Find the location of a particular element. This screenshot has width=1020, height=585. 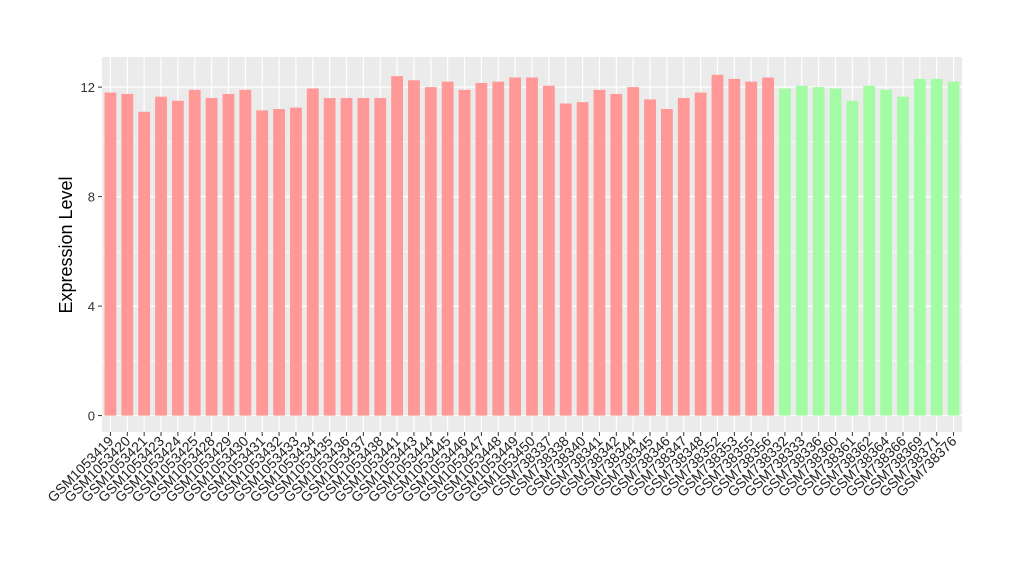

y-tick-label: 12 is located at coordinates (88, 87).